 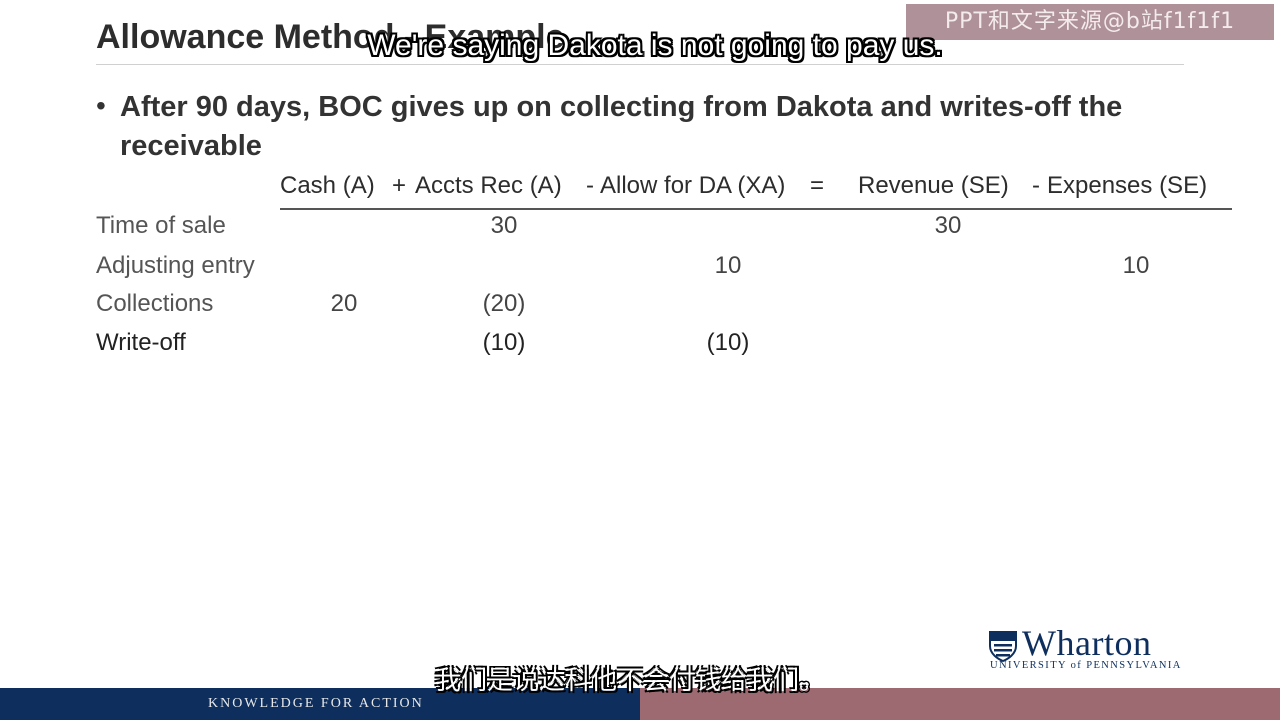 I want to click on header-underline, so click(x=756, y=209).